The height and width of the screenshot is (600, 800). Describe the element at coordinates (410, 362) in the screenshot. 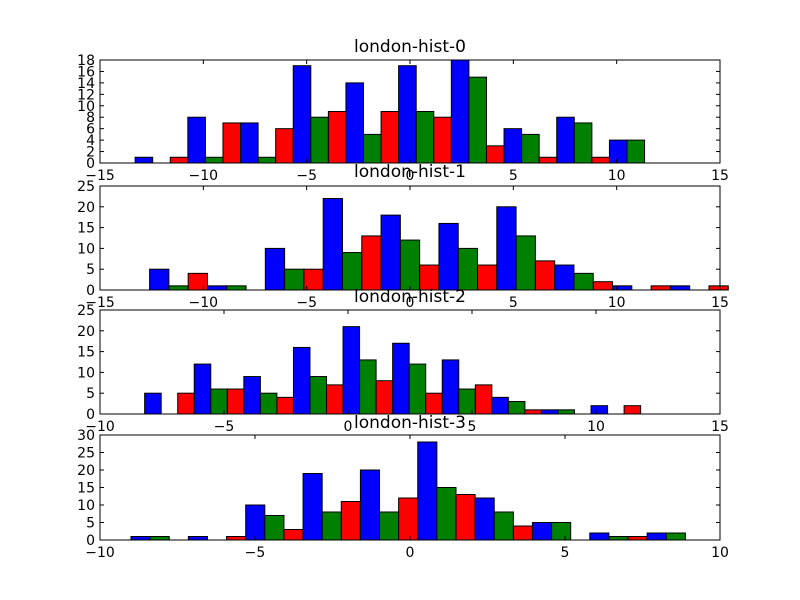

I see `axes-frame` at that location.